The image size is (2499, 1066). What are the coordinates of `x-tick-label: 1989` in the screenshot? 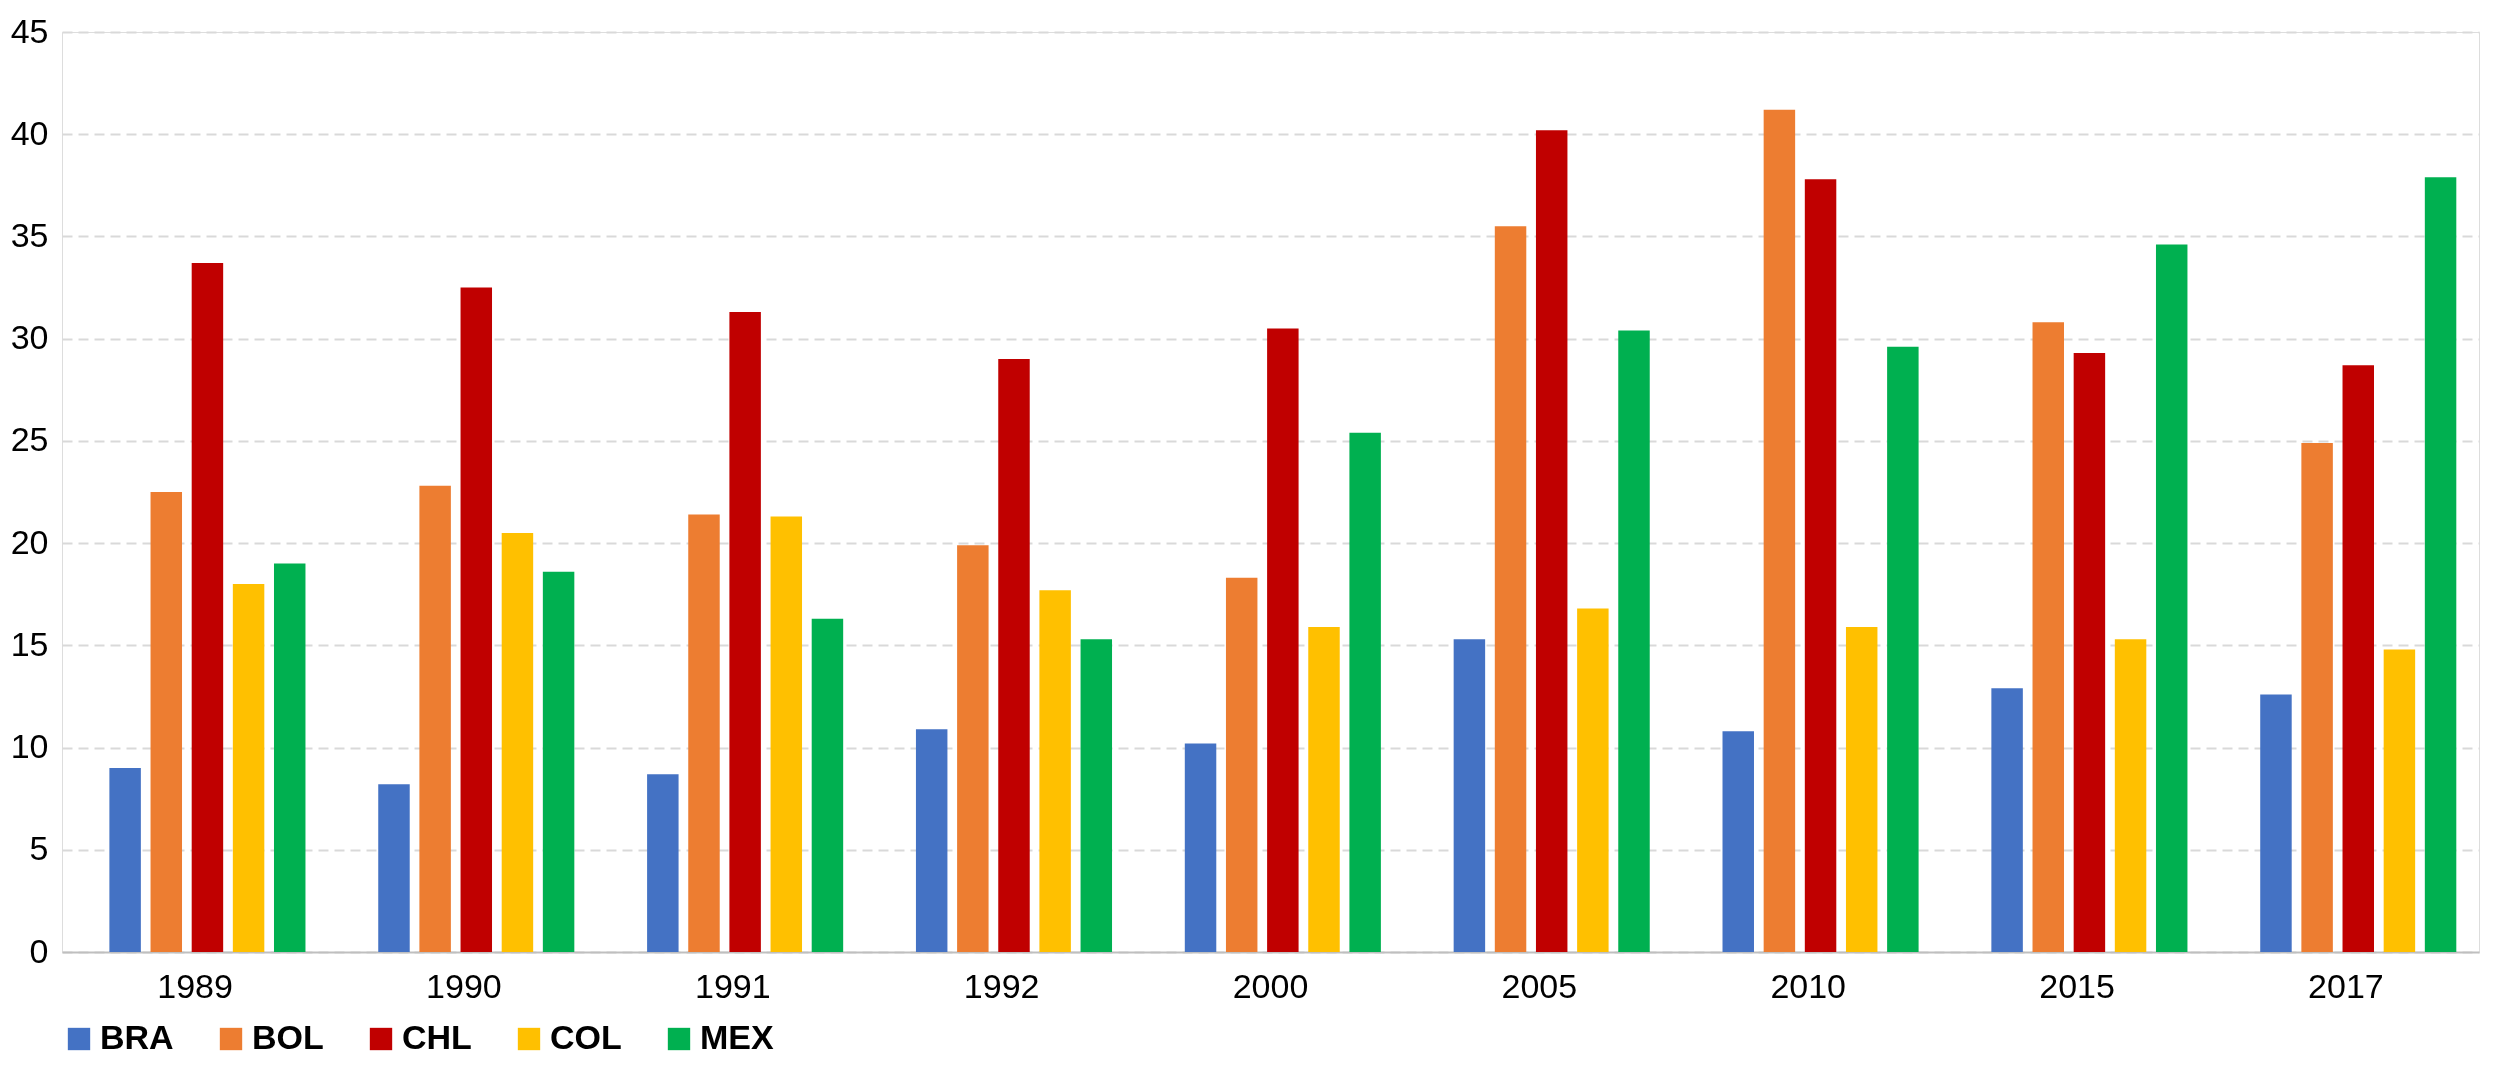 It's located at (195, 985).